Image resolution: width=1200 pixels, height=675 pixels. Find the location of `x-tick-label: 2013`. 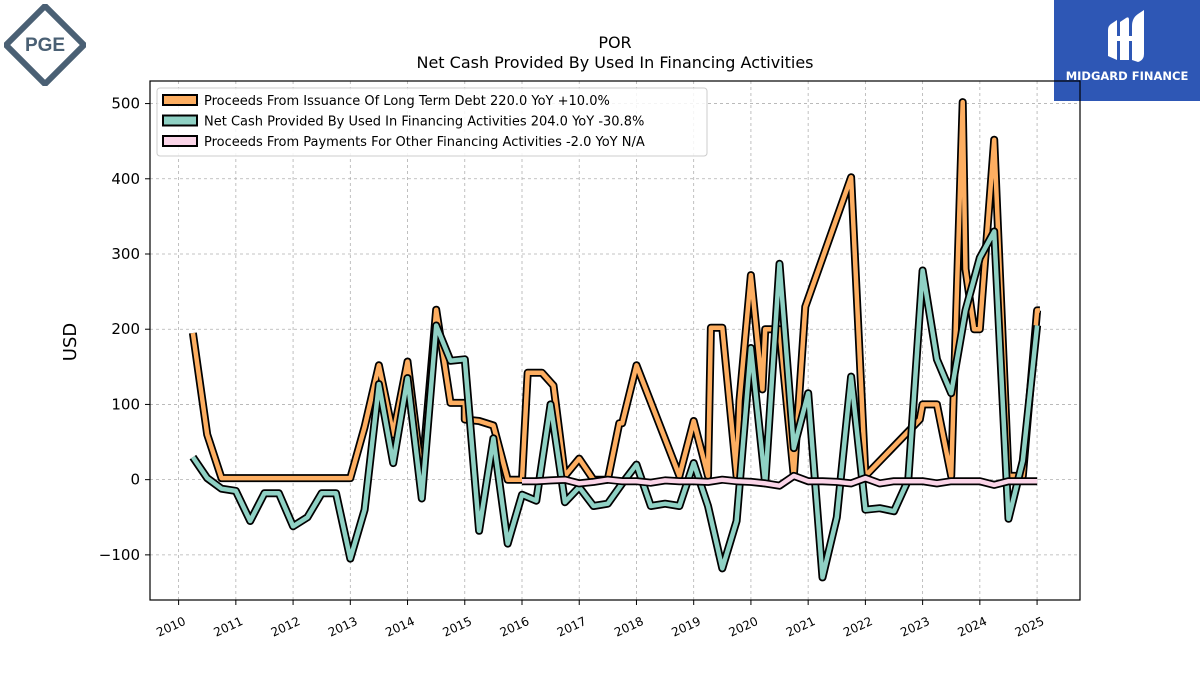

x-tick-label: 2013 is located at coordinates (343, 627).